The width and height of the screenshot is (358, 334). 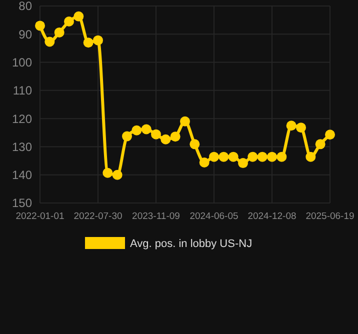 I want to click on y-tick-label: 120, so click(x=22, y=119).